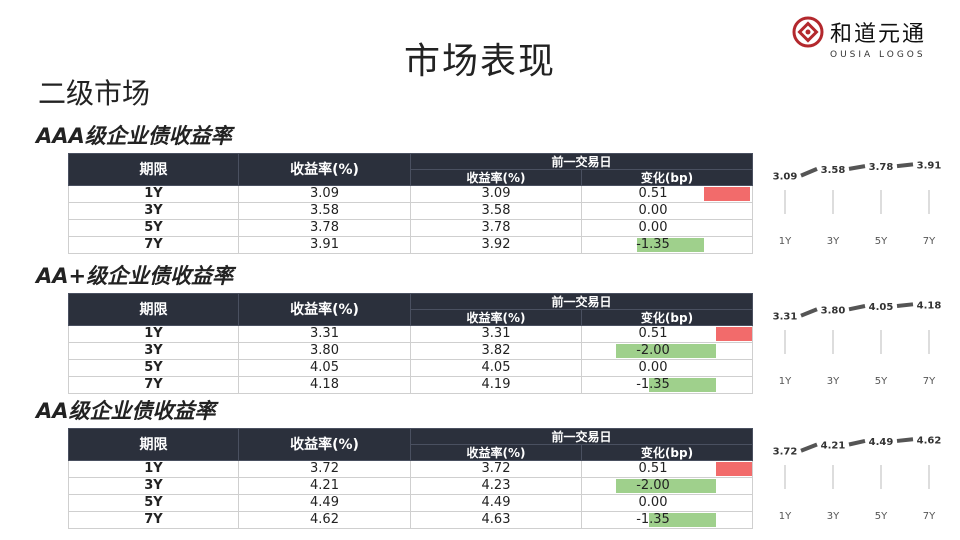  Describe the element at coordinates (496, 520) in the screenshot. I see `prev-yield-cell: 4.63` at that location.